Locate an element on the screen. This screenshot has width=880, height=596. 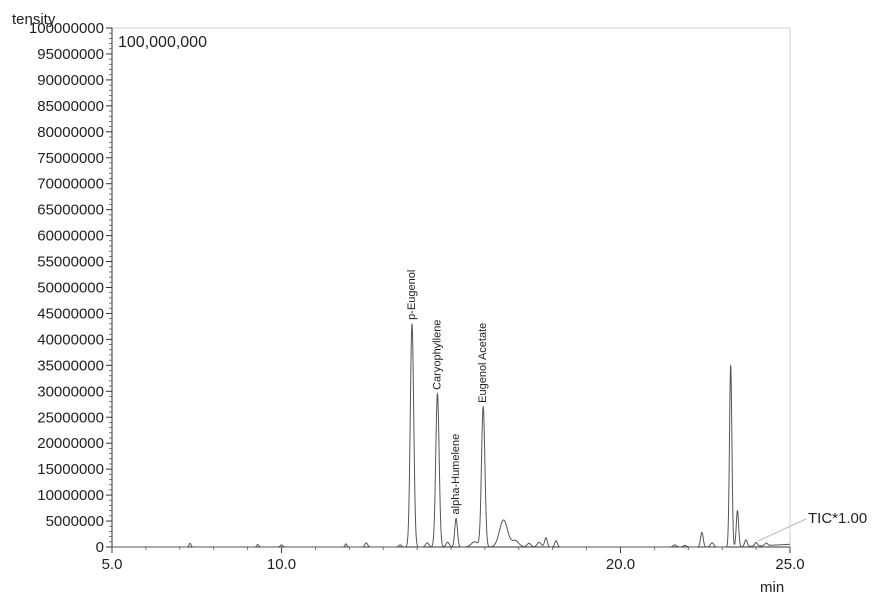
y-tick-label: 10000000 is located at coordinates (70, 495).